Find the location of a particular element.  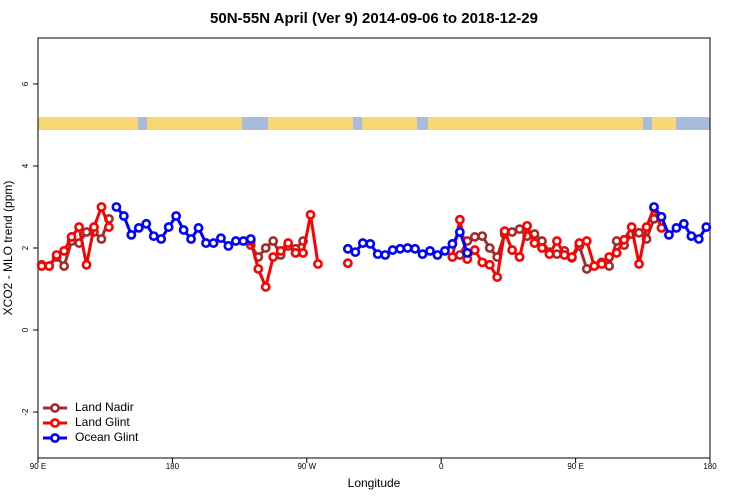

x-tick-label: 90 W is located at coordinates (306, 466).